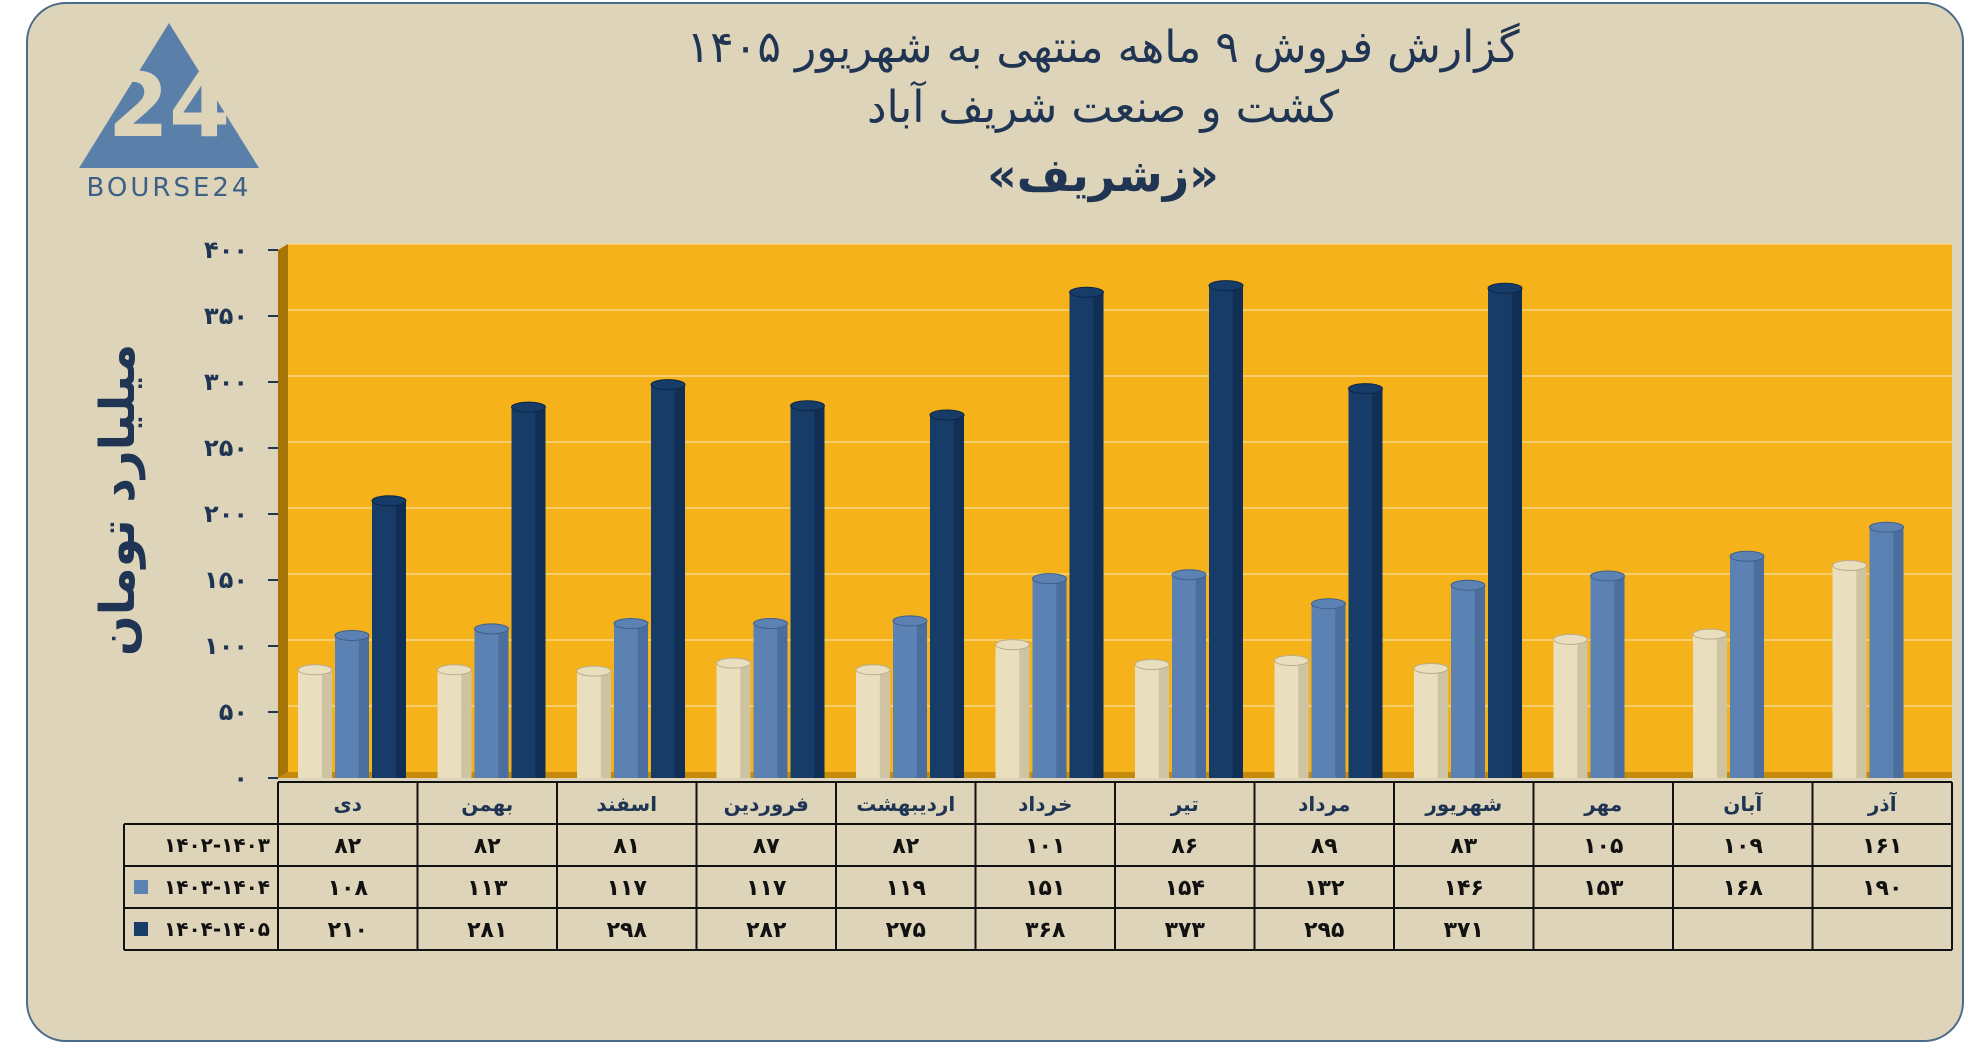 The height and width of the screenshot is (1047, 1986). I want to click on data-label: ۸۳, so click(1463, 846).